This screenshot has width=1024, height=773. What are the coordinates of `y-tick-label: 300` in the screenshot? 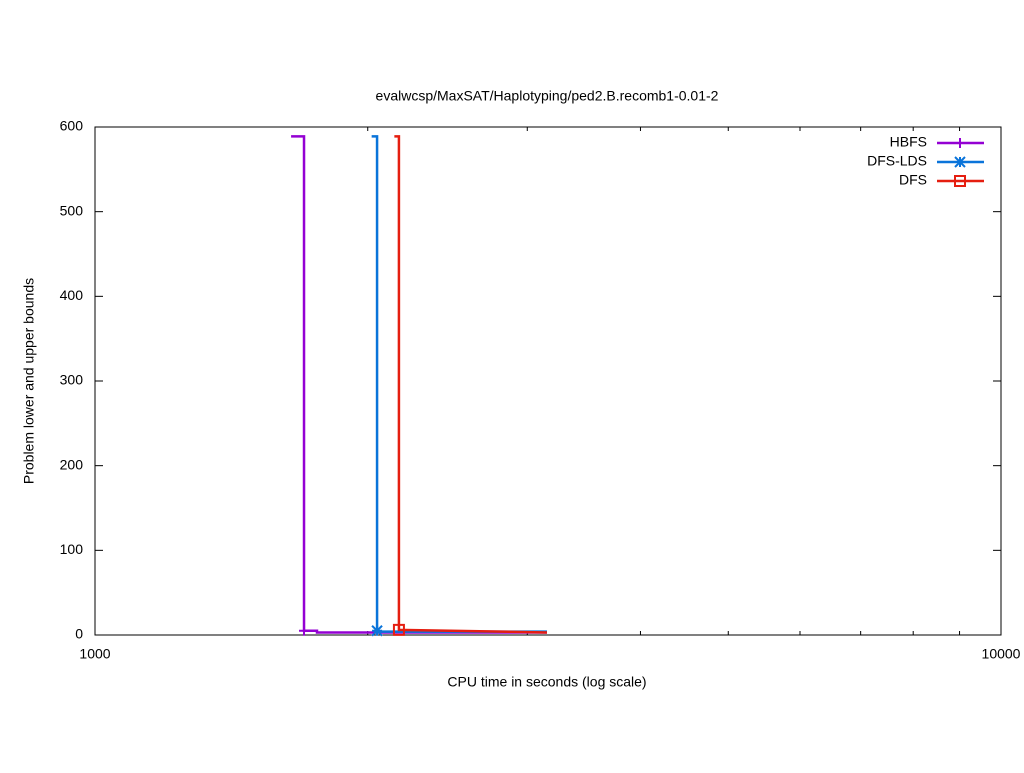 It's located at (72, 380).